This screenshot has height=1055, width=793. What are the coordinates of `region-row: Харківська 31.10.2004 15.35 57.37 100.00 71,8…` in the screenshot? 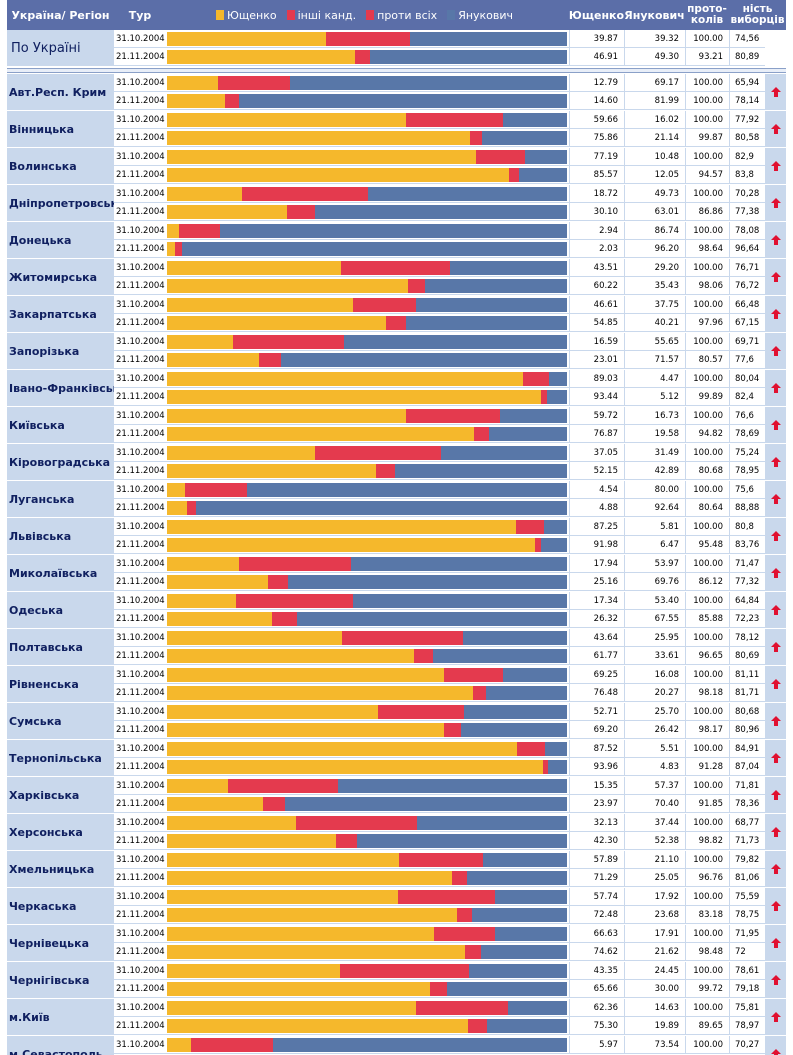 It's located at (396, 795).